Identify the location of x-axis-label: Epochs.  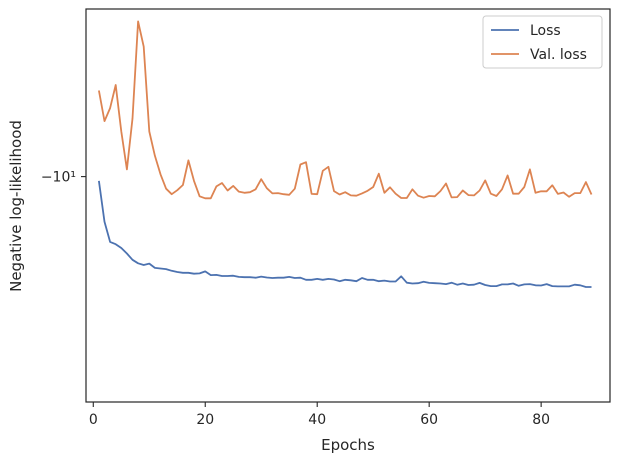
(348, 445).